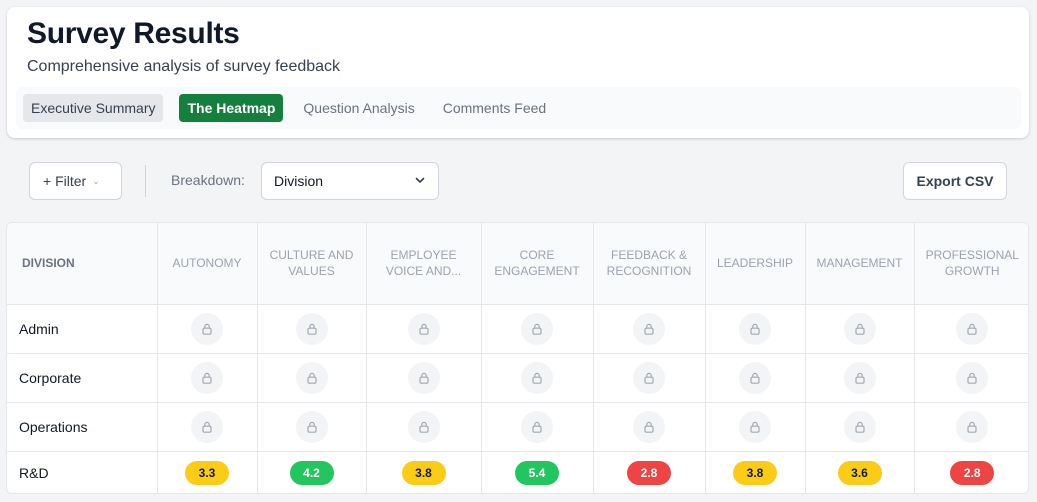  What do you see at coordinates (231, 108) in the screenshot?
I see `tab-heatmap: The Heatmap` at bounding box center [231, 108].